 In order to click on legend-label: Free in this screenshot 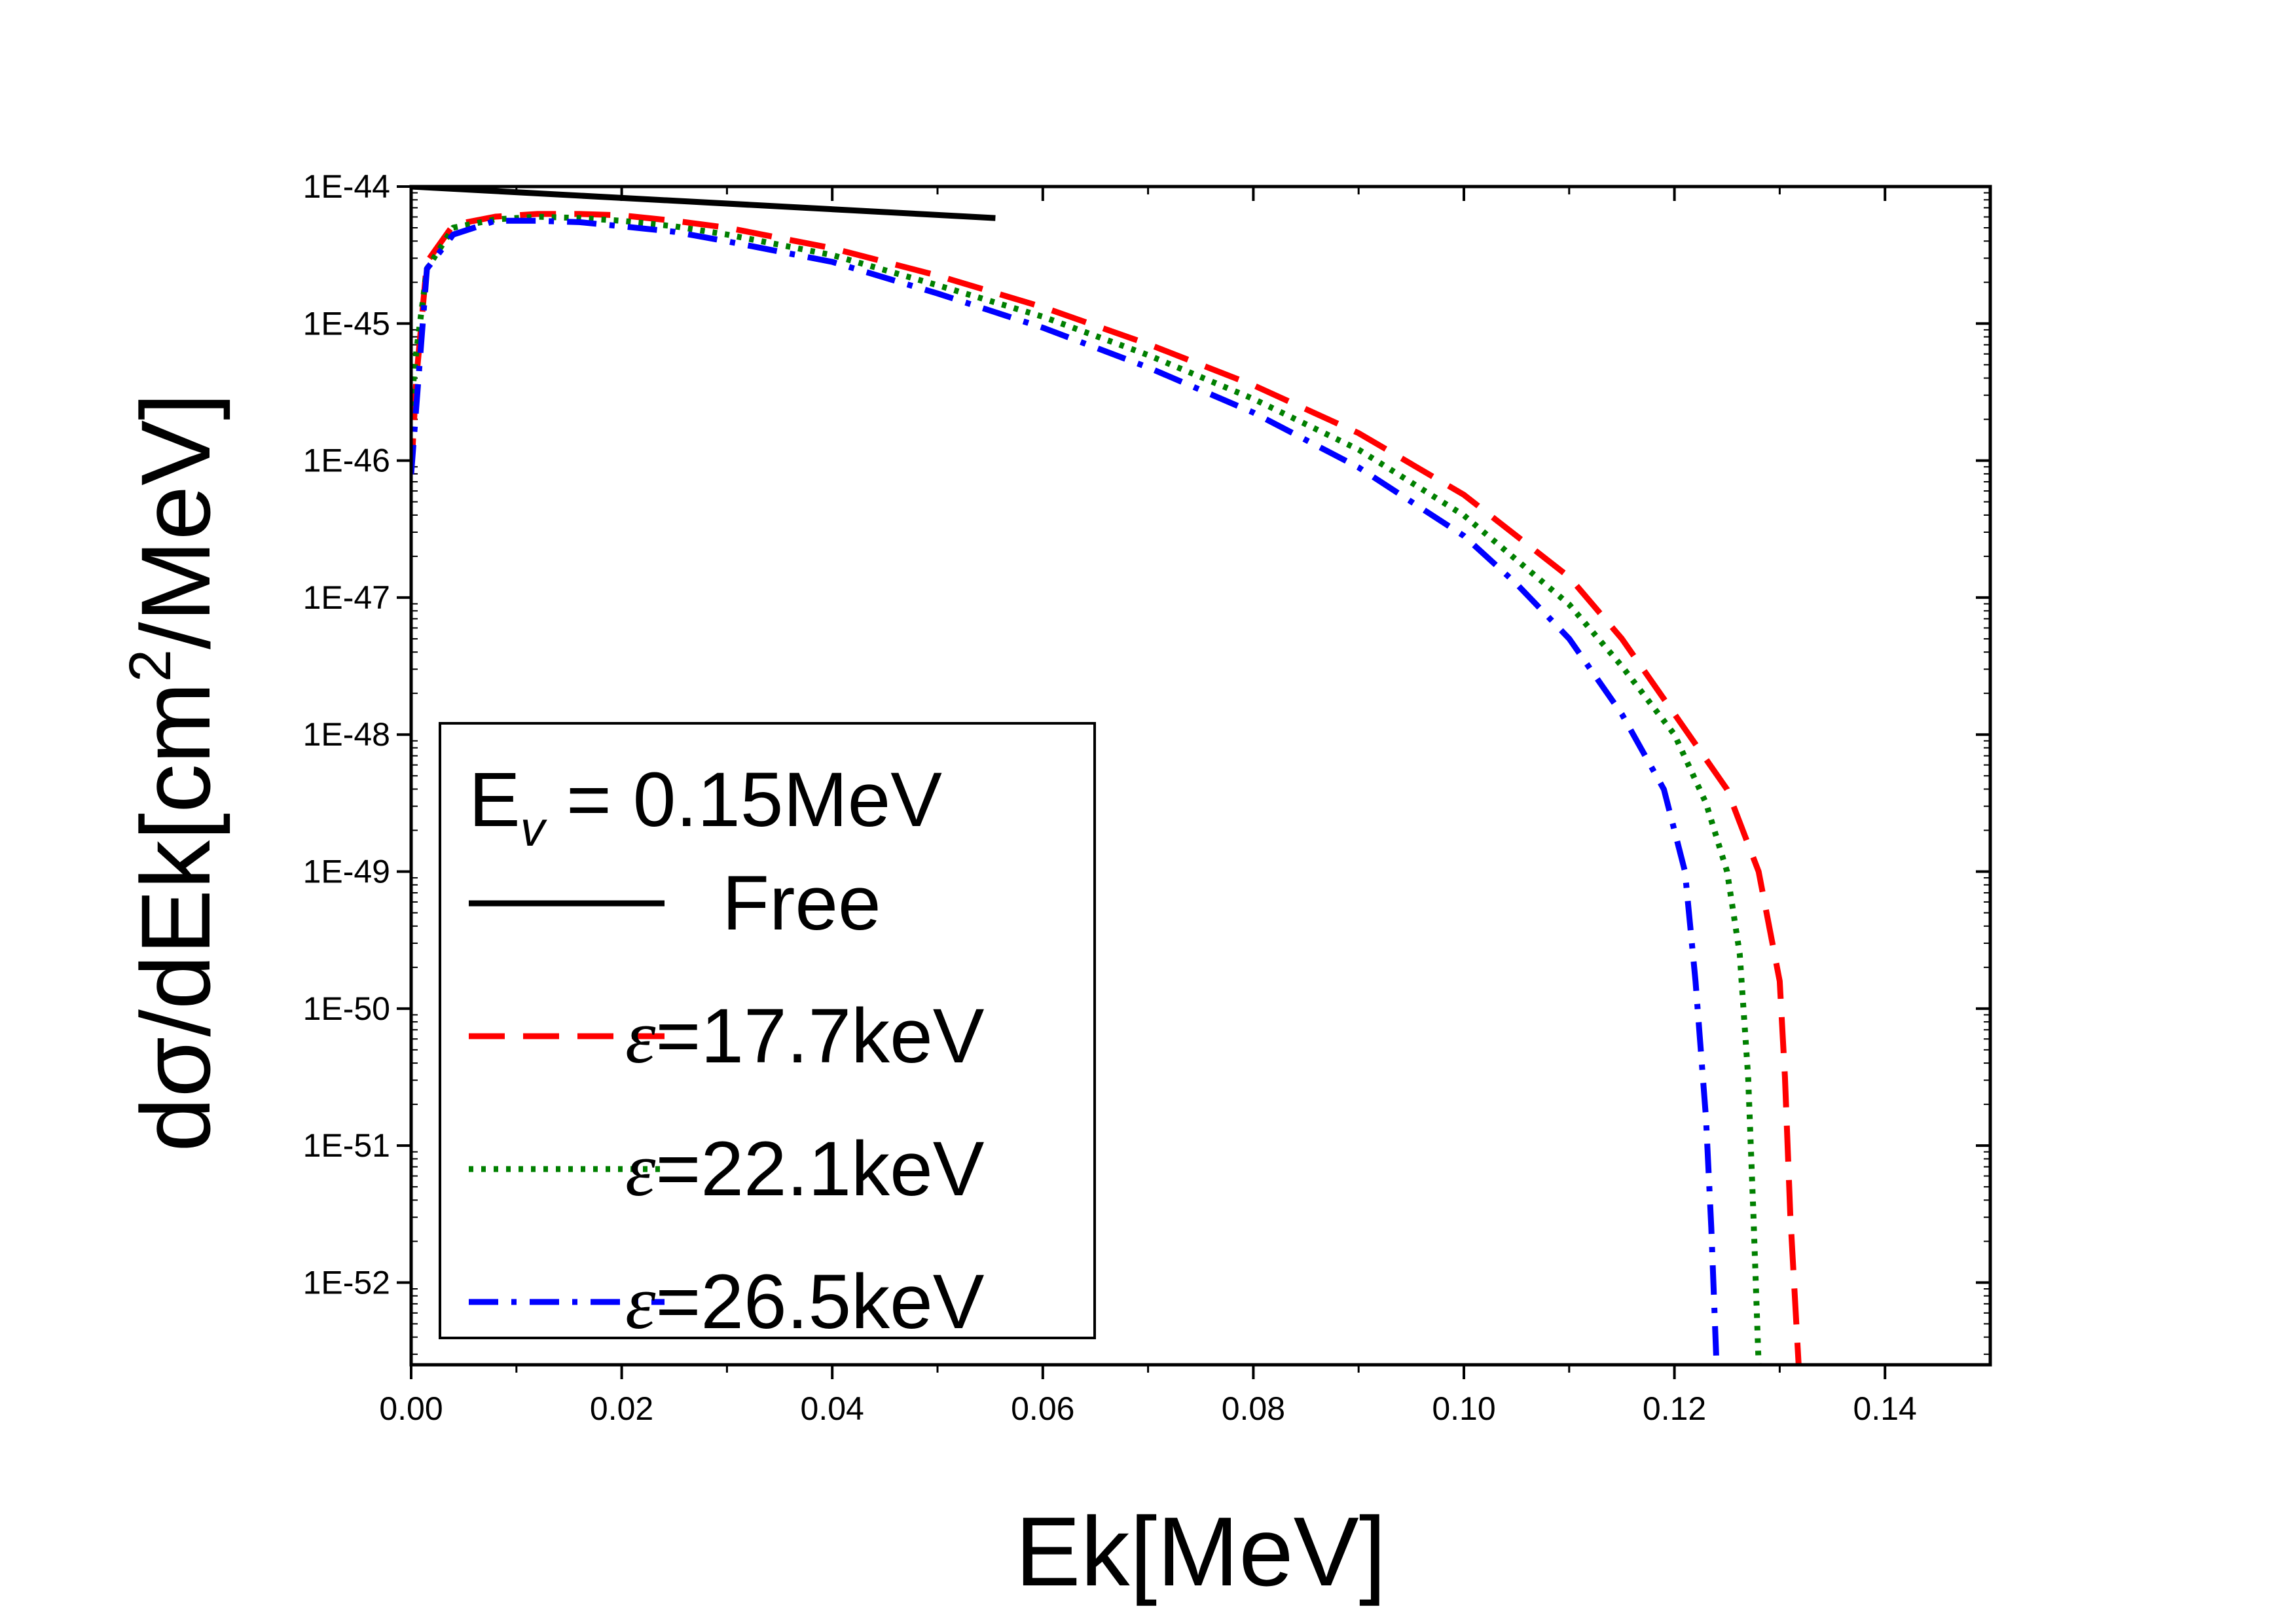, I will do `click(801, 903)`.